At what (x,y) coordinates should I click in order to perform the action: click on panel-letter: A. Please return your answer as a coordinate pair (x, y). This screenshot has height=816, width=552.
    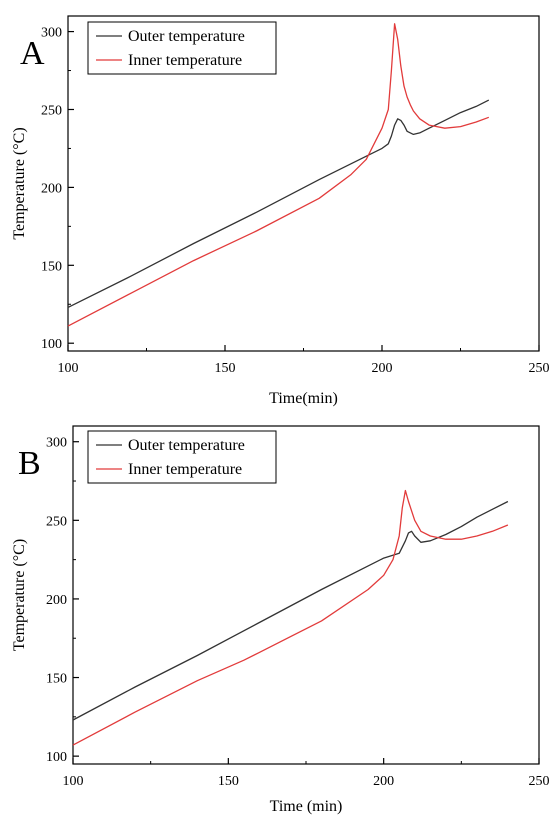
    Looking at the image, I should click on (32, 53).